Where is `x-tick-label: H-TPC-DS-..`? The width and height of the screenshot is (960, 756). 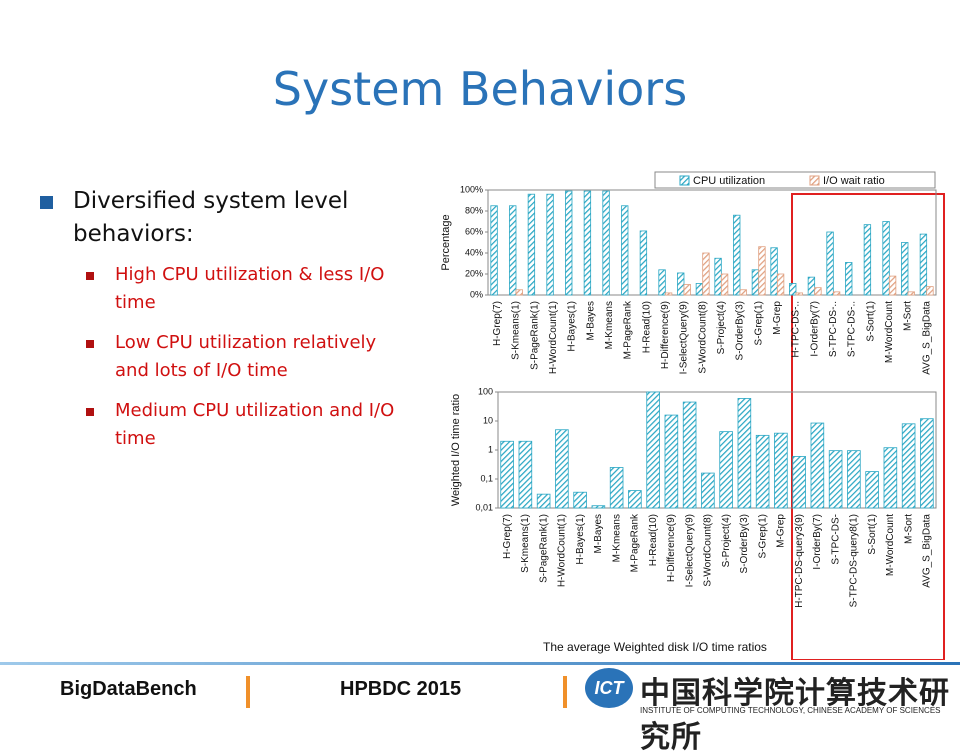 x-tick-label: H-TPC-DS-.. is located at coordinates (796, 329).